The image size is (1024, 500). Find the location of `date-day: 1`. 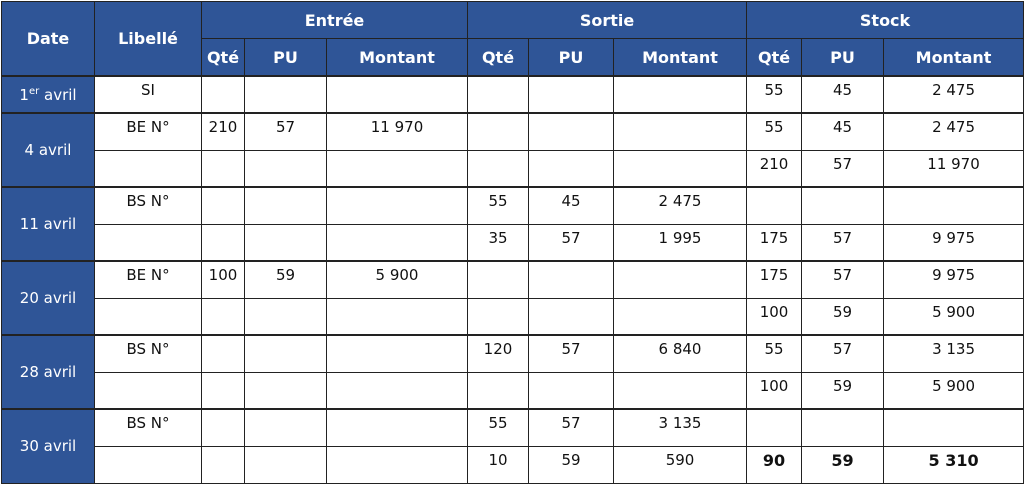

date-day: 1 is located at coordinates (24, 94).